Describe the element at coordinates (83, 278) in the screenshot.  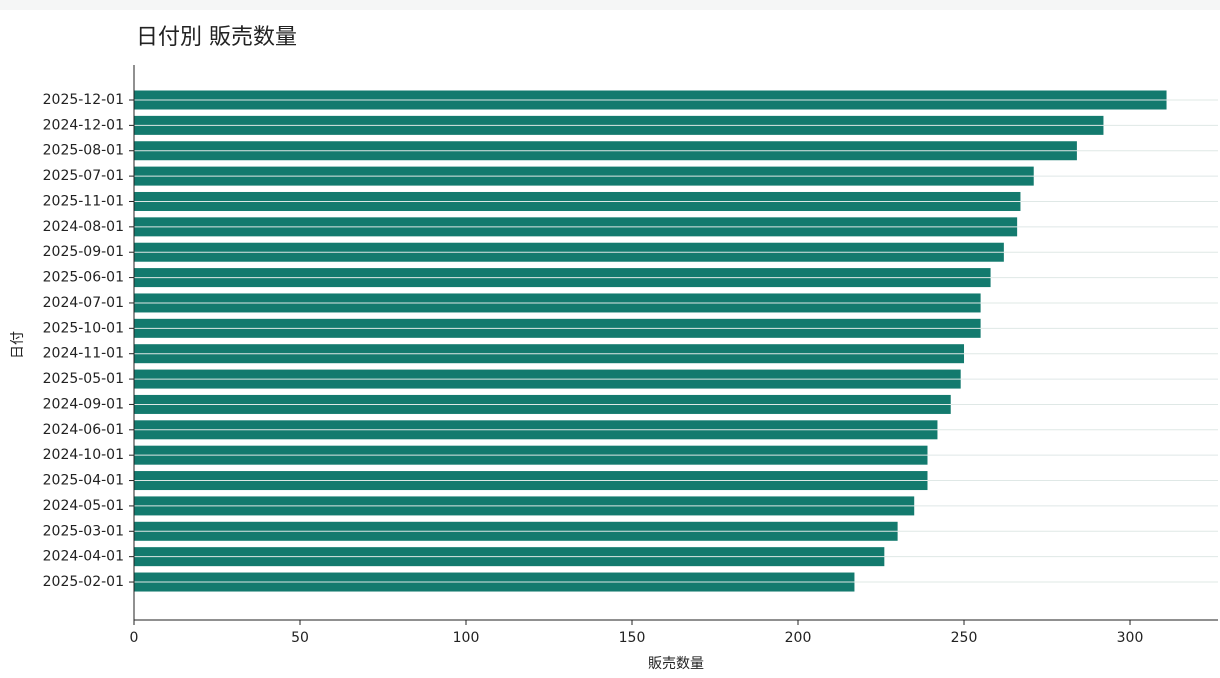
I see `y-tick-label: 2025-06-01` at that location.